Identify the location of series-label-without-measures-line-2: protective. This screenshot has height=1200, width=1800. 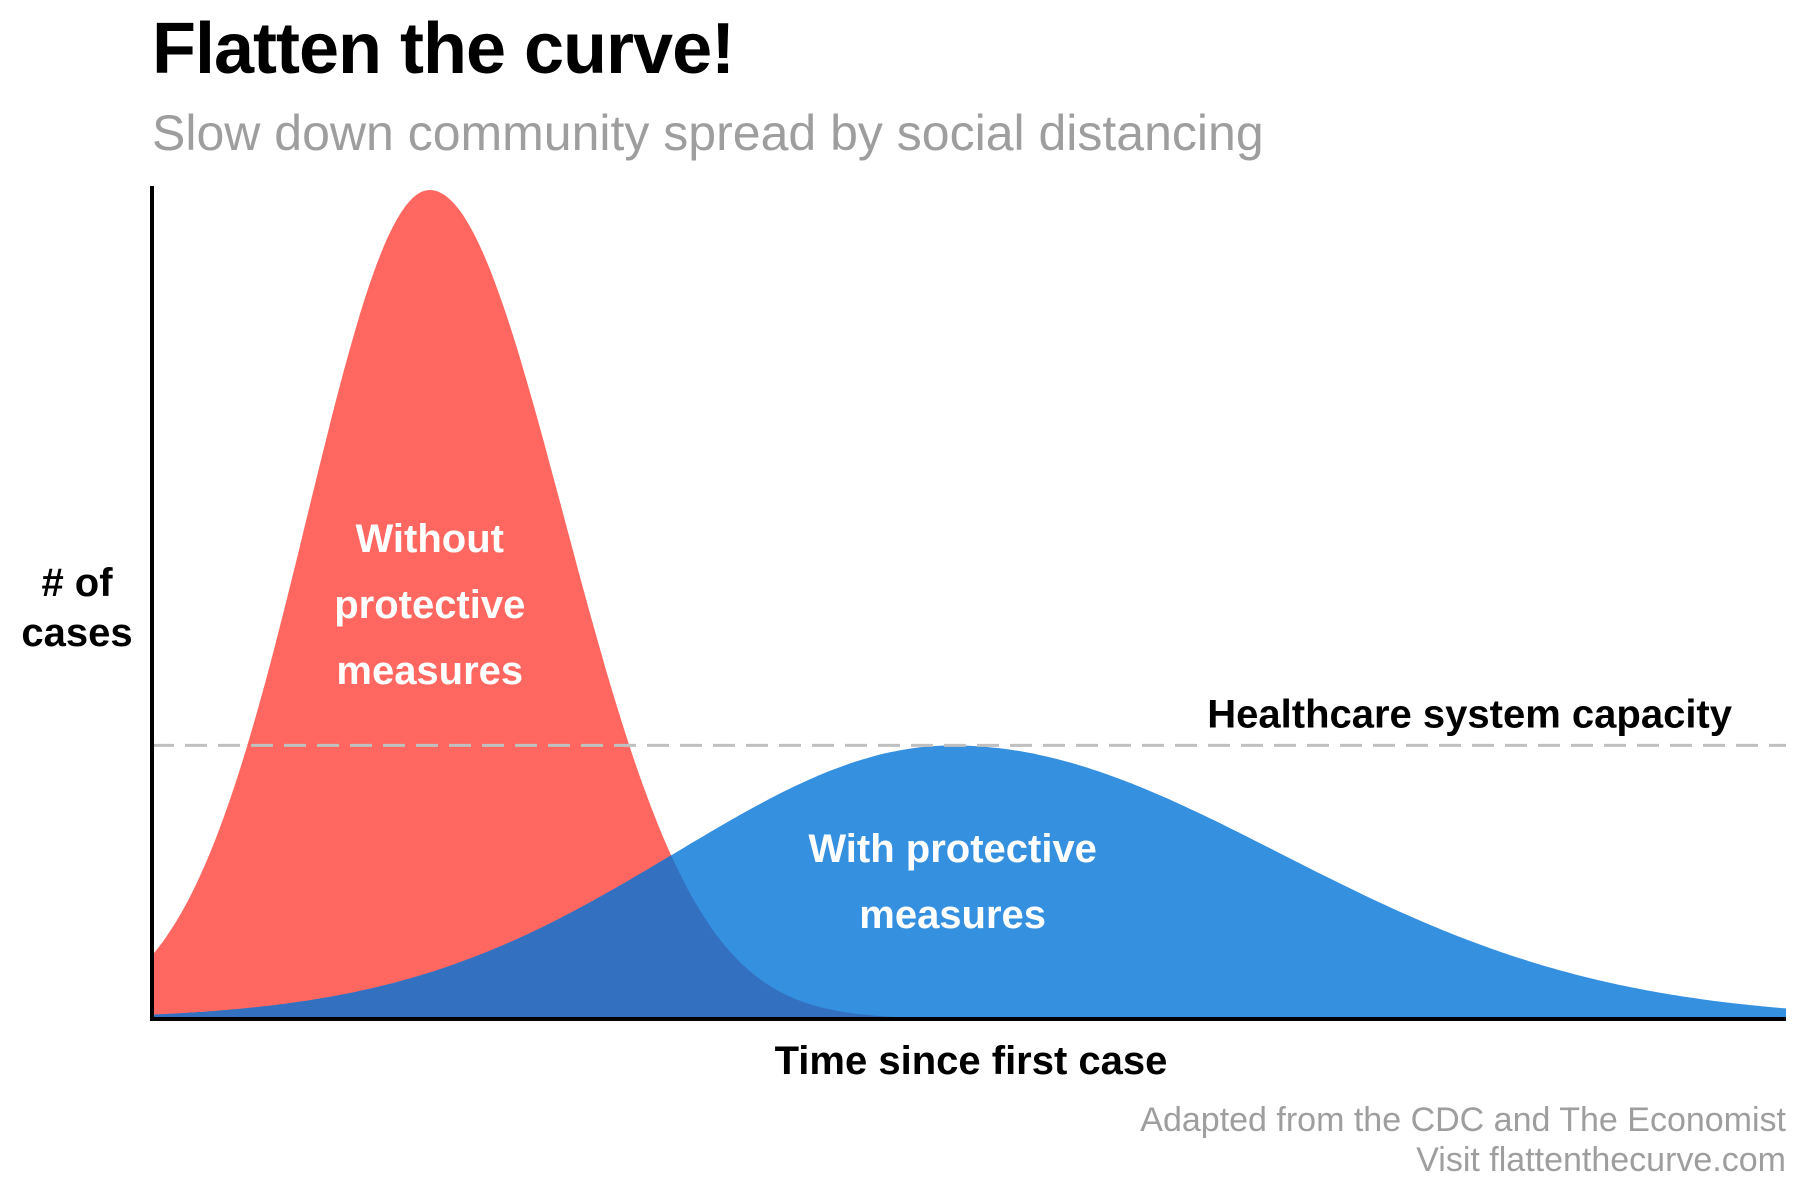
(429, 605).